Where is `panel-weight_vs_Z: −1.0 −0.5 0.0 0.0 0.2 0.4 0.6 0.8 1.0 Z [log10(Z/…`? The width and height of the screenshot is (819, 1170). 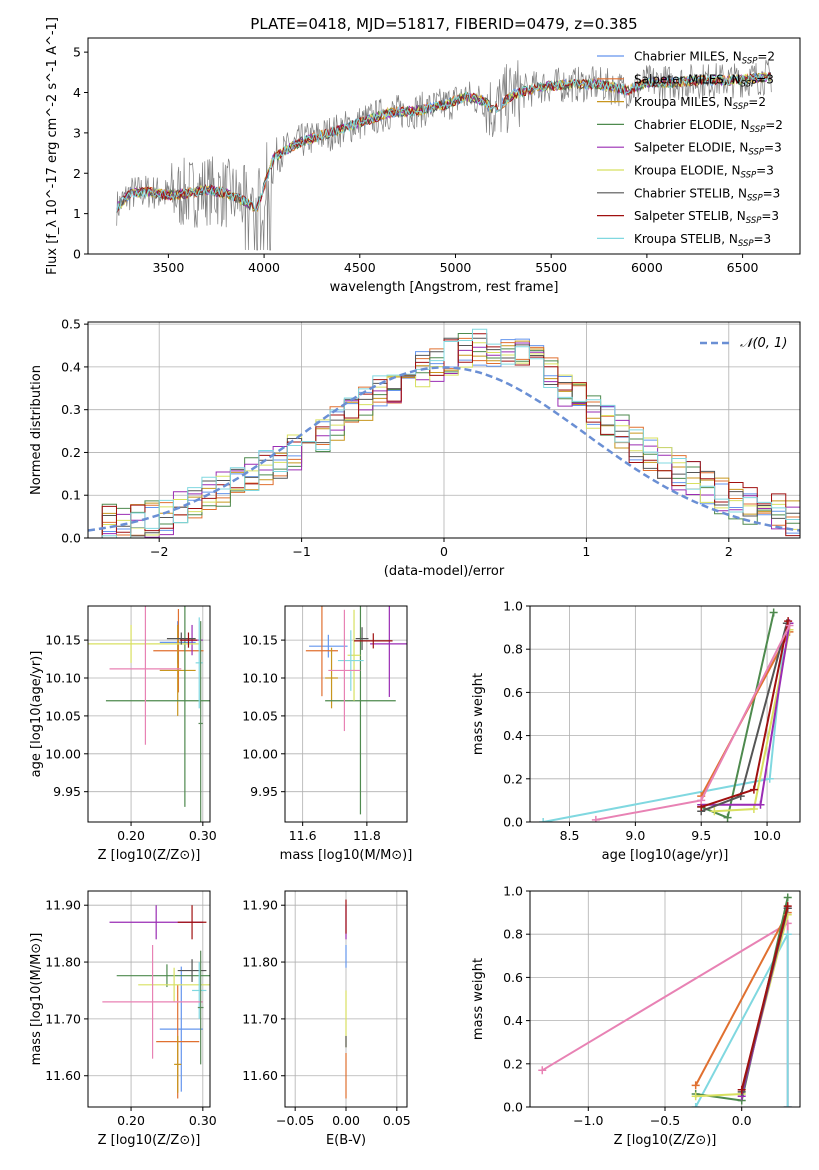 panel-weight_vs_Z: −1.0 −0.5 0.0 0.0 0.2 0.4 0.6 0.8 1.0 Z [log10(Z/… is located at coordinates (636, 1016).